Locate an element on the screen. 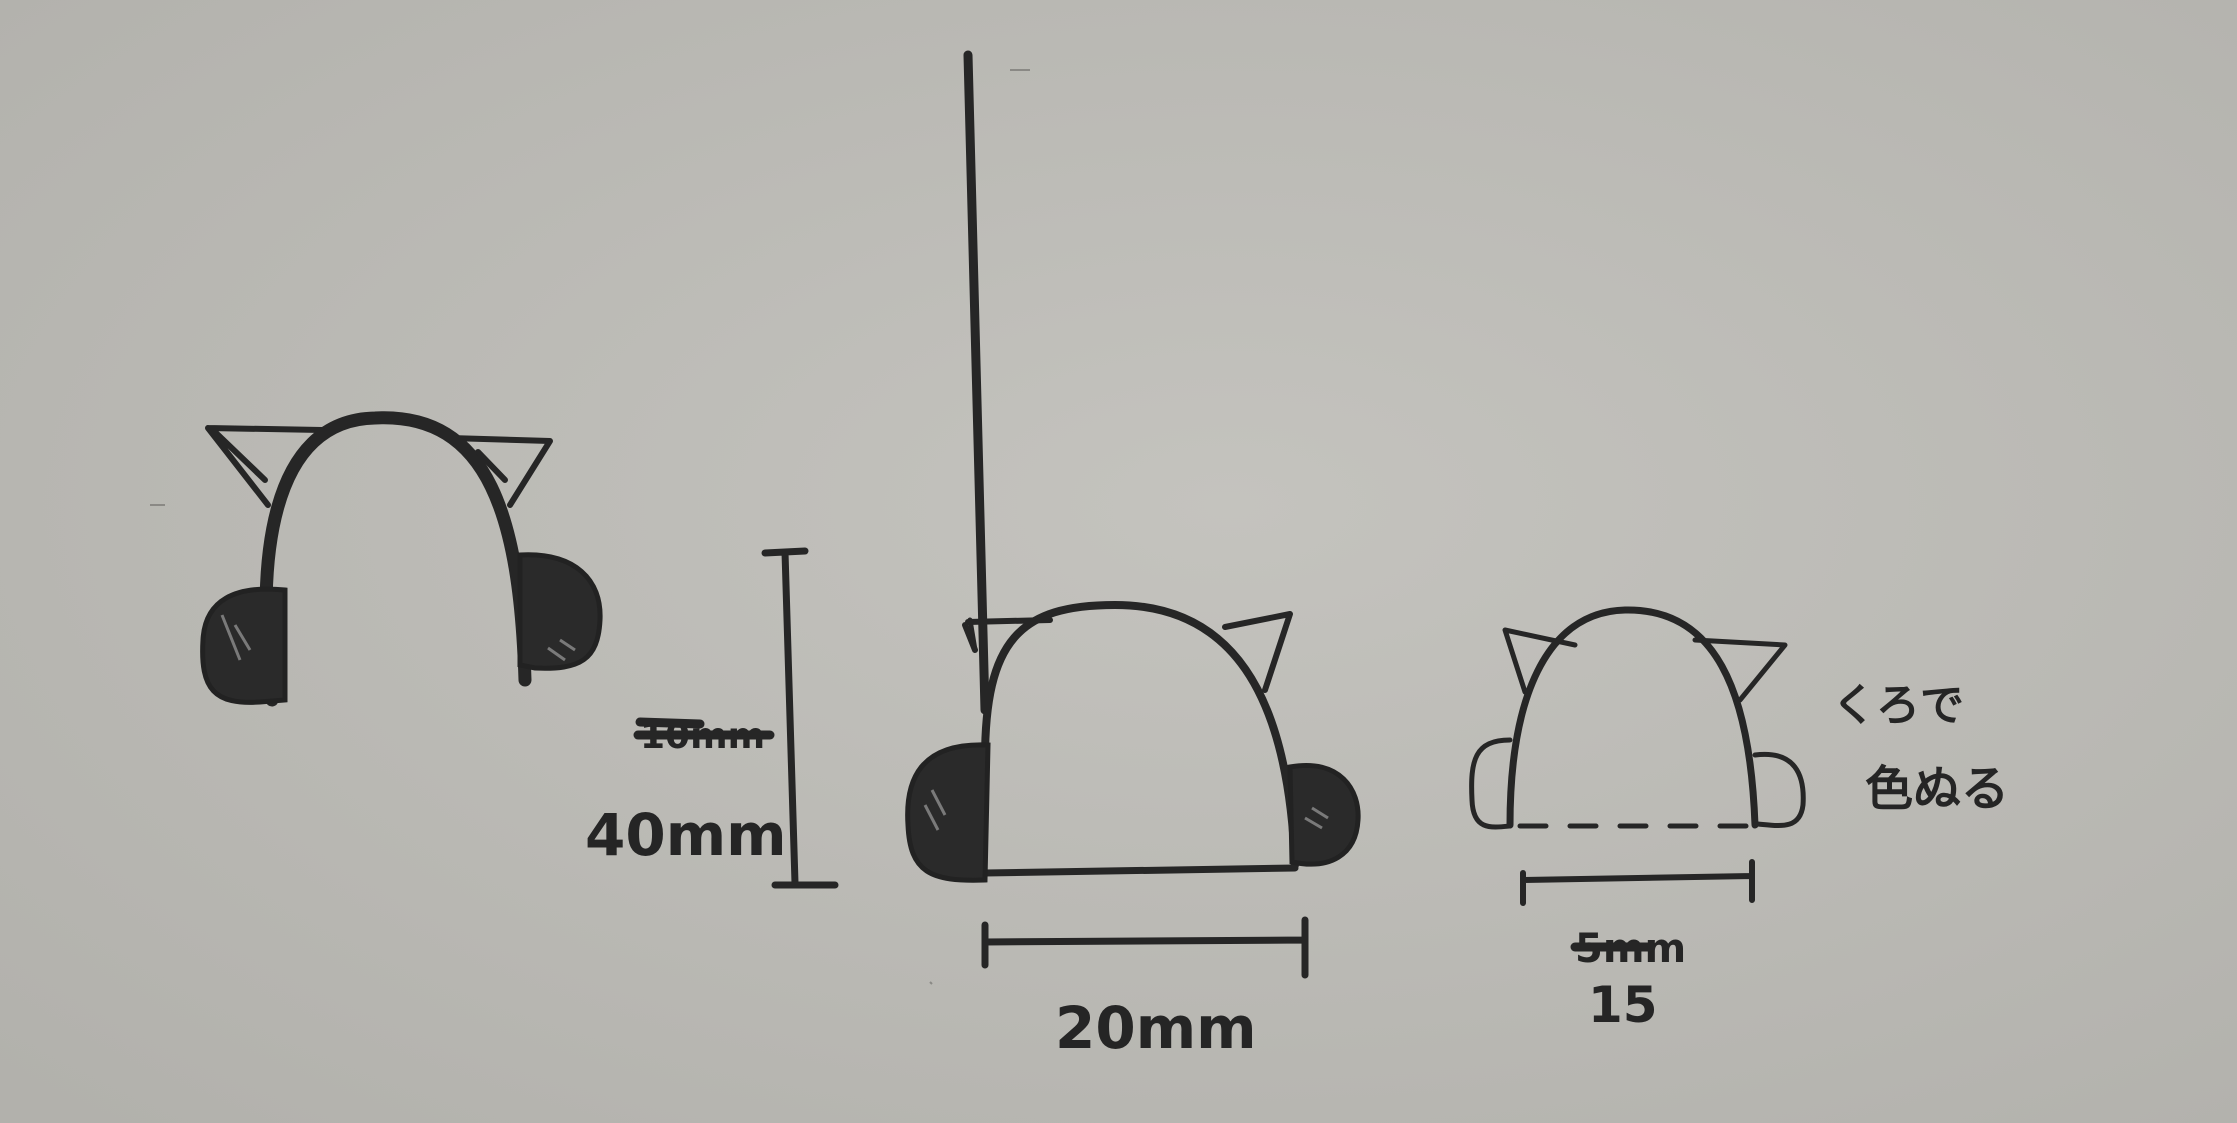  small-width-struck-label: 5mm is located at coordinates (1628, 949).